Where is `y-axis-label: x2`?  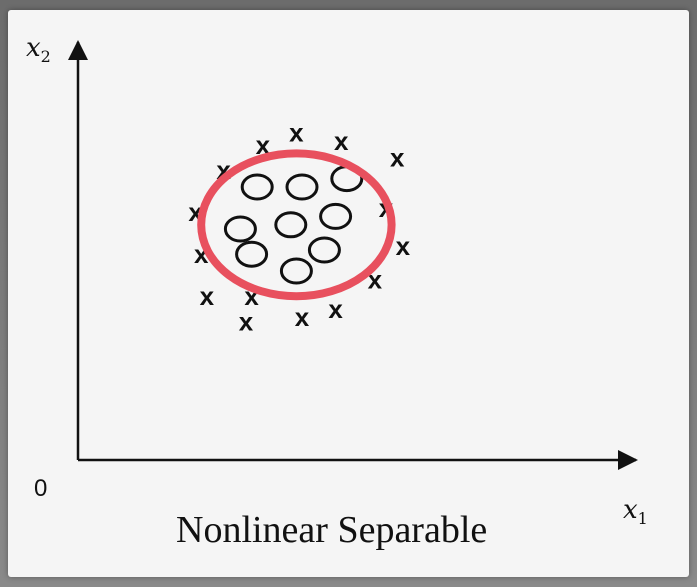
y-axis-label: x2 is located at coordinates (38, 49).